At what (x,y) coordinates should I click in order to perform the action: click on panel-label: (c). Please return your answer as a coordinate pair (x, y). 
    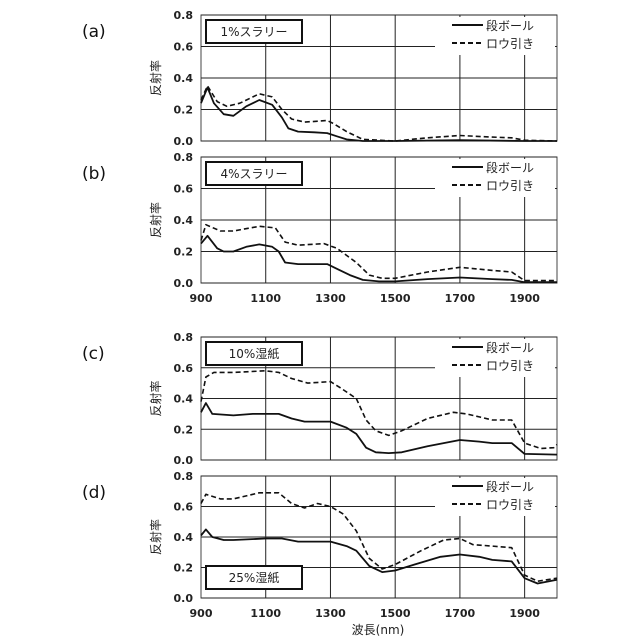
    Looking at the image, I should click on (93, 354).